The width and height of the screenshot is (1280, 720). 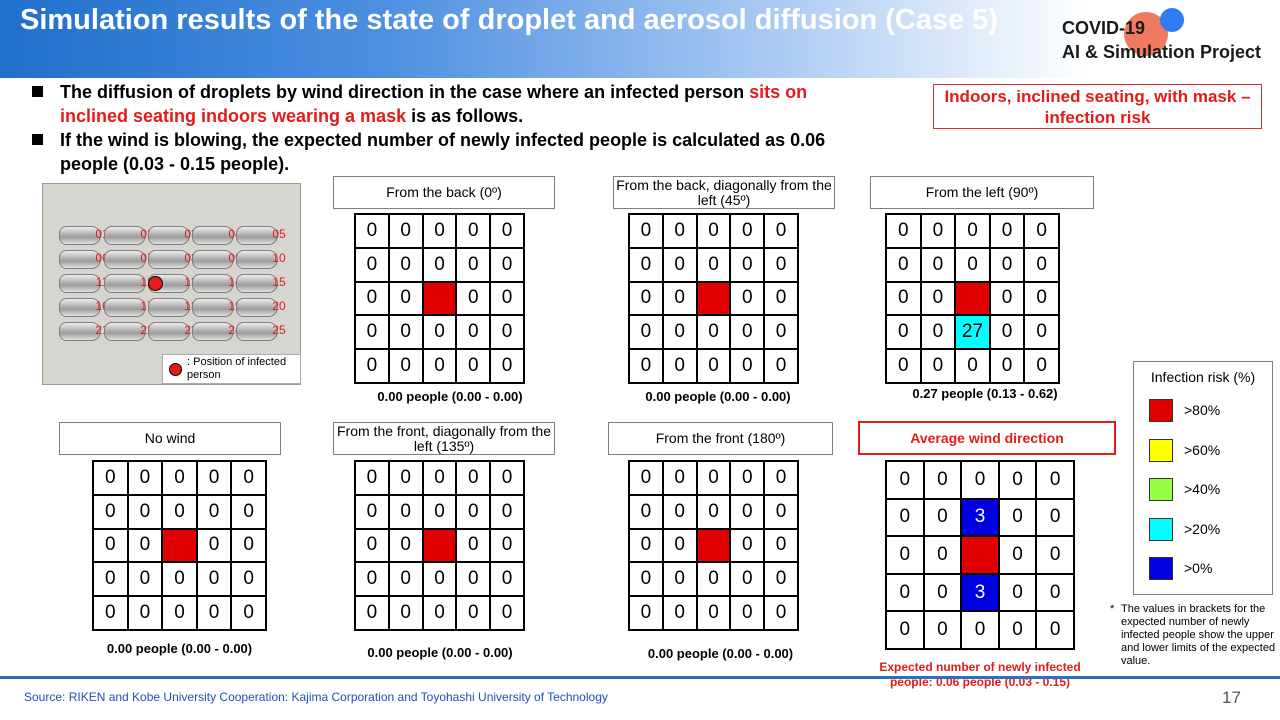 I want to click on logo-line-2: AI & Simulation Project, so click(x=1162, y=52).